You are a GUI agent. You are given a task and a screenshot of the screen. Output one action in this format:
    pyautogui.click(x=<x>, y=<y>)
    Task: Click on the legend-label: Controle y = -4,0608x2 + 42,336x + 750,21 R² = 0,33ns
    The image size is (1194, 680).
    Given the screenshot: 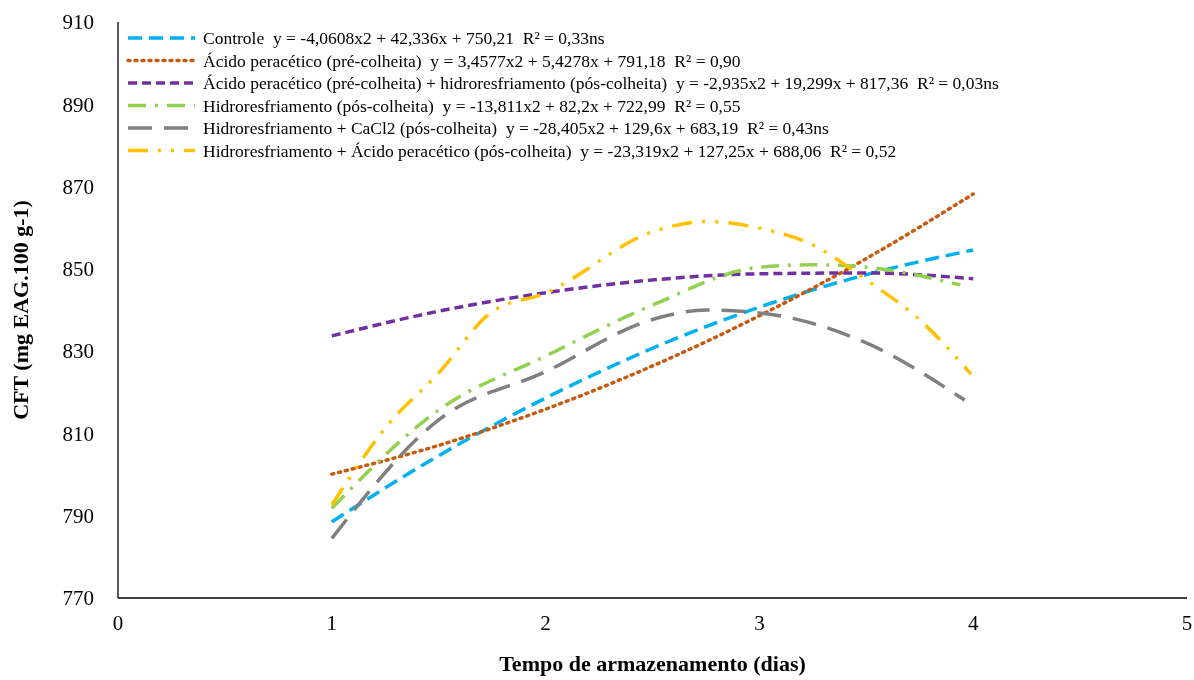 What is the action you would take?
    pyautogui.click(x=404, y=38)
    